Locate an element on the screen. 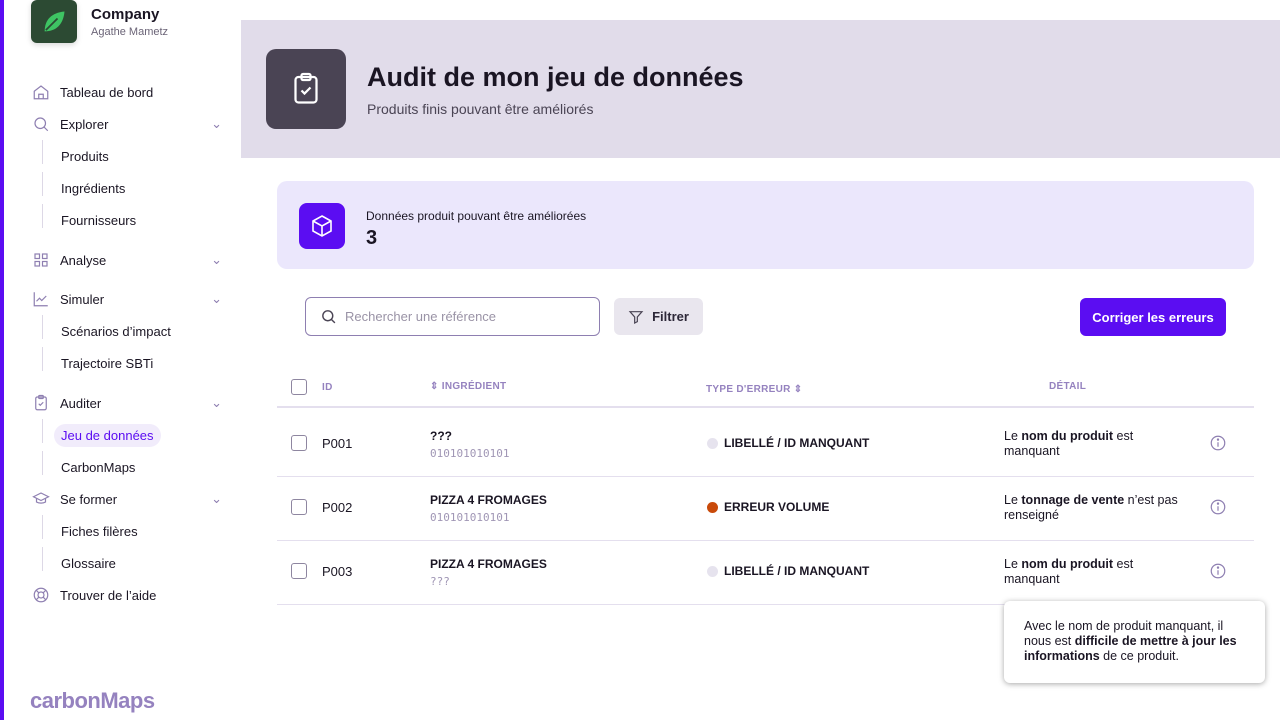 Image resolution: width=1280 pixels, height=720 pixels. search-placeholder: Rechercher une référence is located at coordinates (421, 316).